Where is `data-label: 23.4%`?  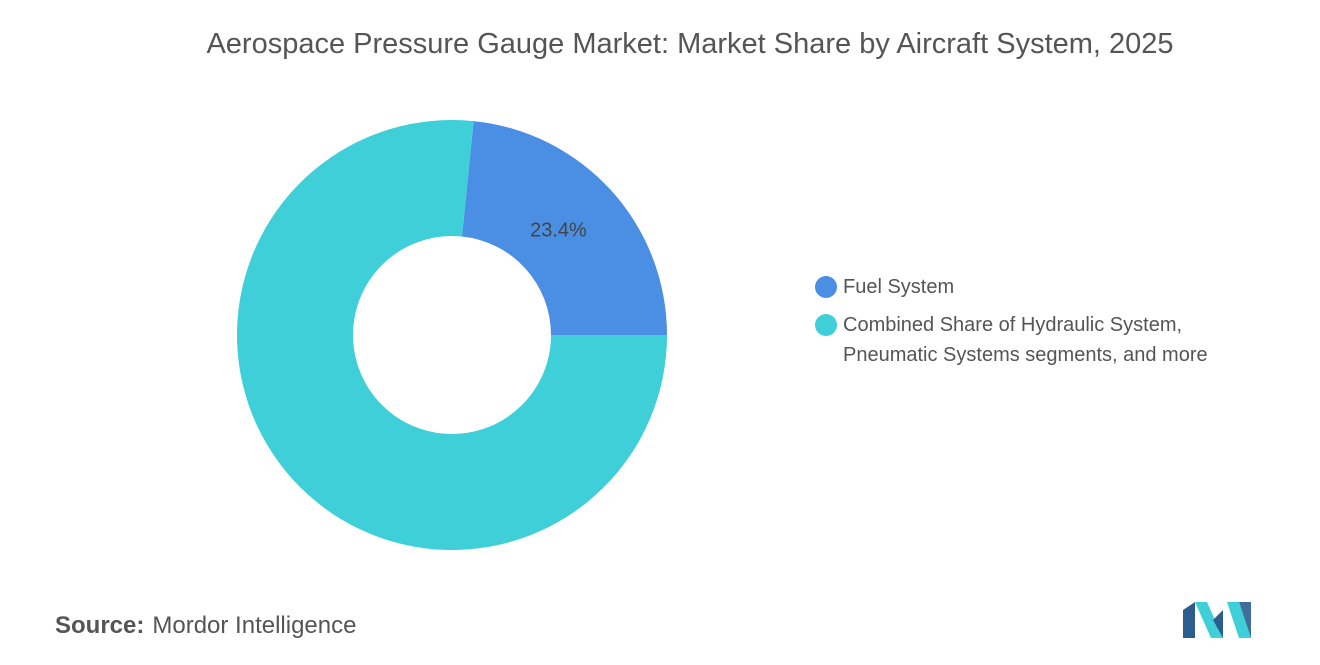
data-label: 23.4% is located at coordinates (558, 231).